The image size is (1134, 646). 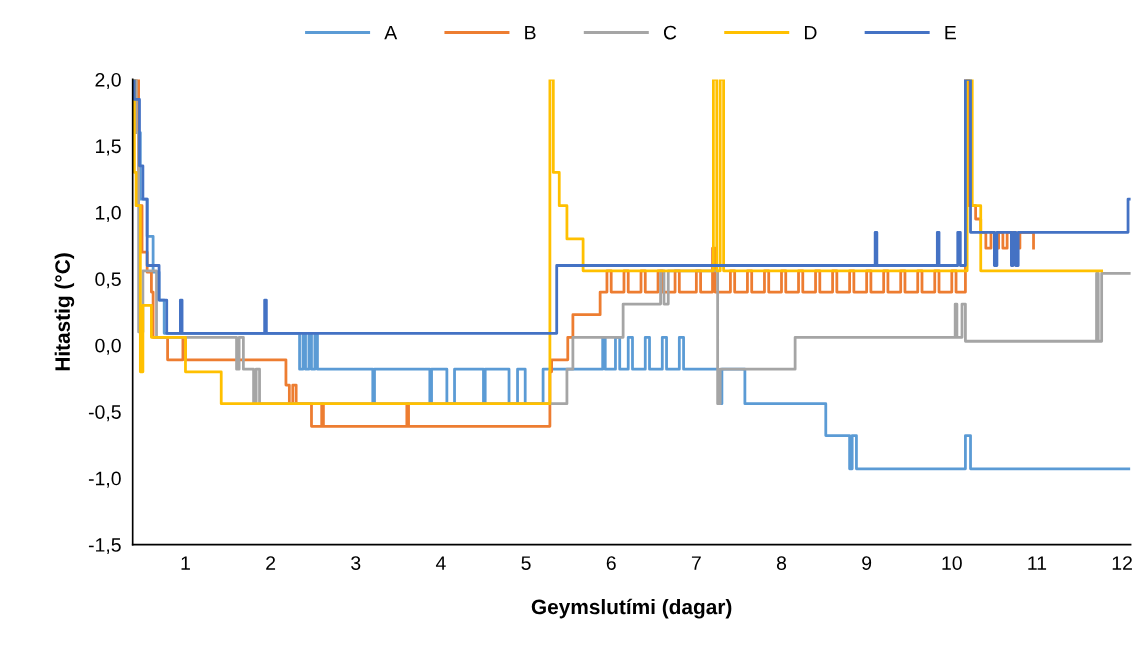 I want to click on y-tick-label: 1,0, so click(x=108, y=213).